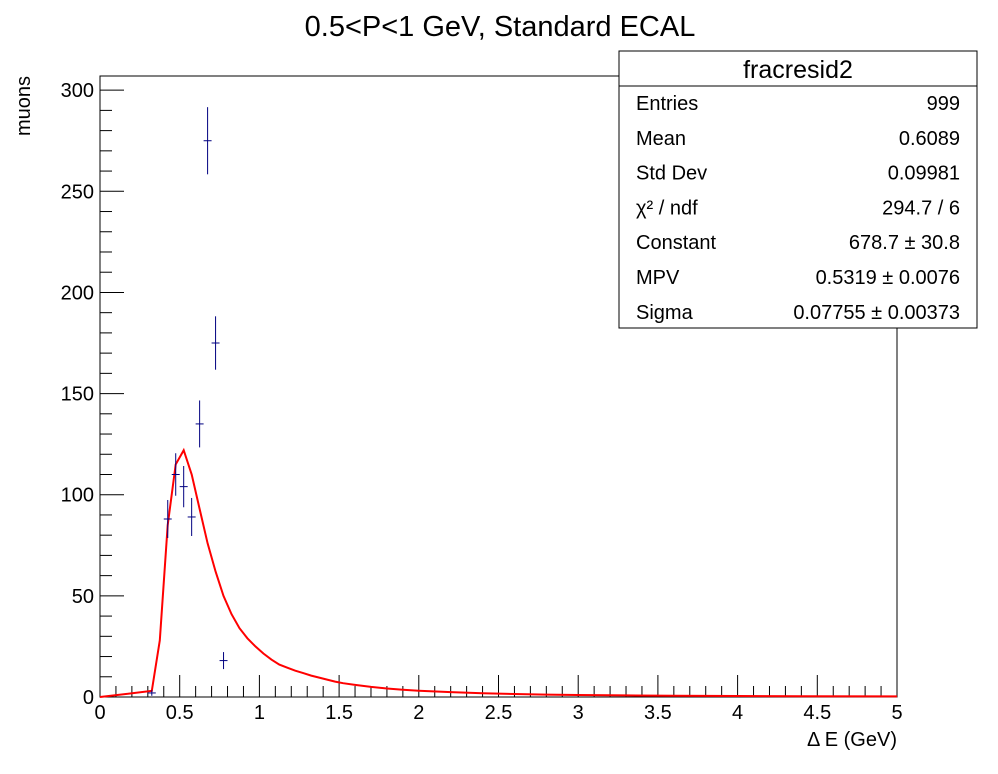 The width and height of the screenshot is (998, 774). Describe the element at coordinates (665, 313) in the screenshot. I see `stats-row-label: Sigma` at that location.